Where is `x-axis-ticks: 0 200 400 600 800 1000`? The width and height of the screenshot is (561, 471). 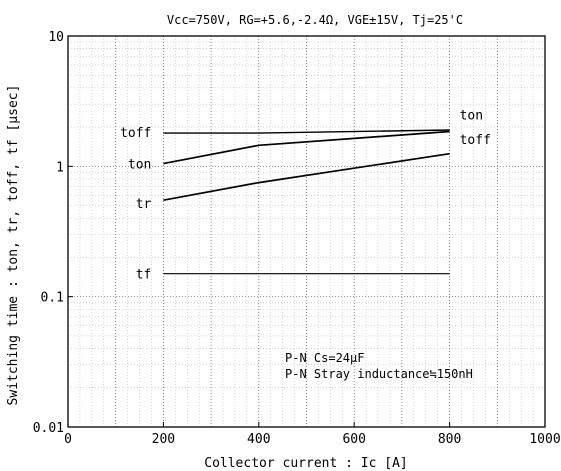 x-axis-ticks: 0 200 400 600 800 1000 is located at coordinates (312, 434).